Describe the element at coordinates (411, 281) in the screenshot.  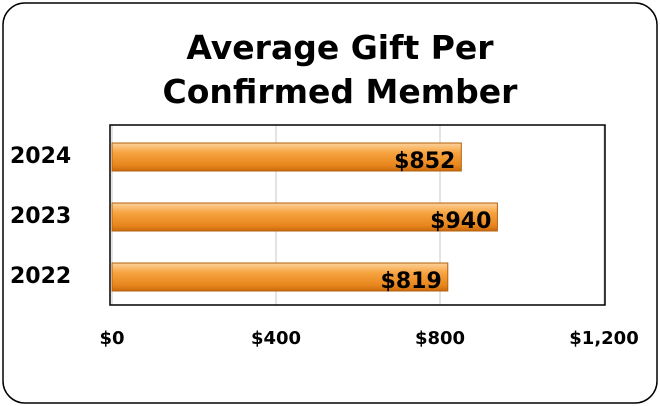
I see `value-label: $819` at that location.